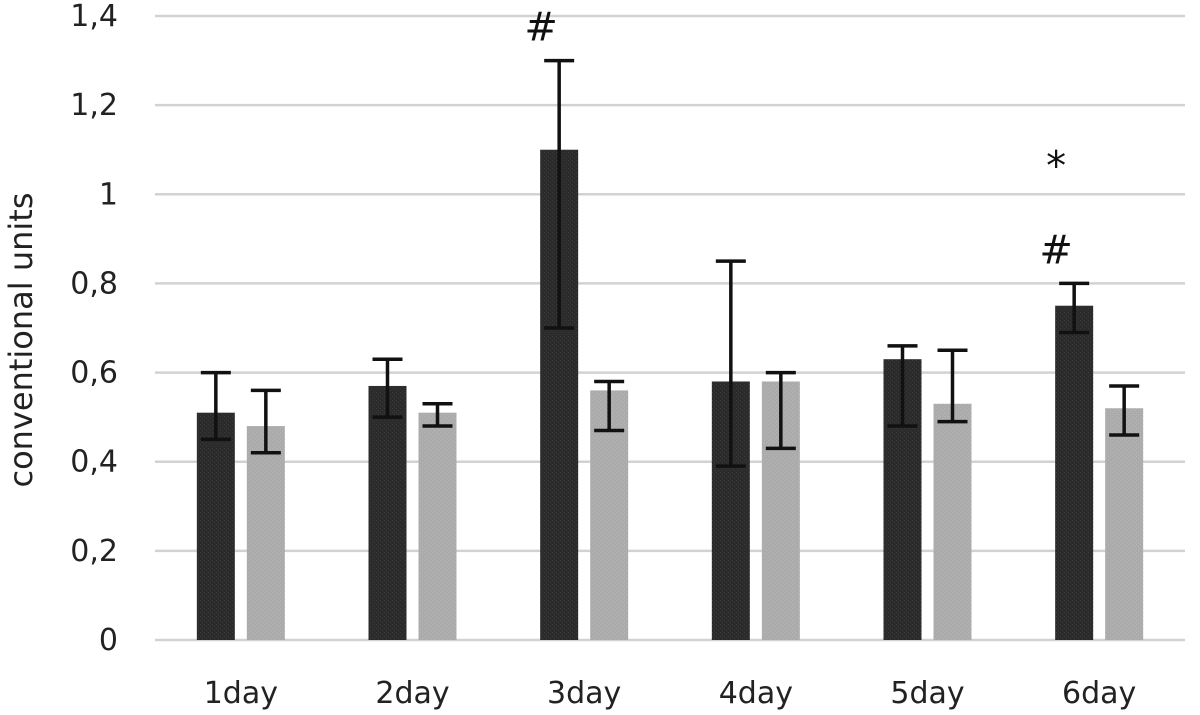 Image resolution: width=1200 pixels, height=715 pixels. What do you see at coordinates (94, 373) in the screenshot?
I see `y-tick-label: 0,6` at bounding box center [94, 373].